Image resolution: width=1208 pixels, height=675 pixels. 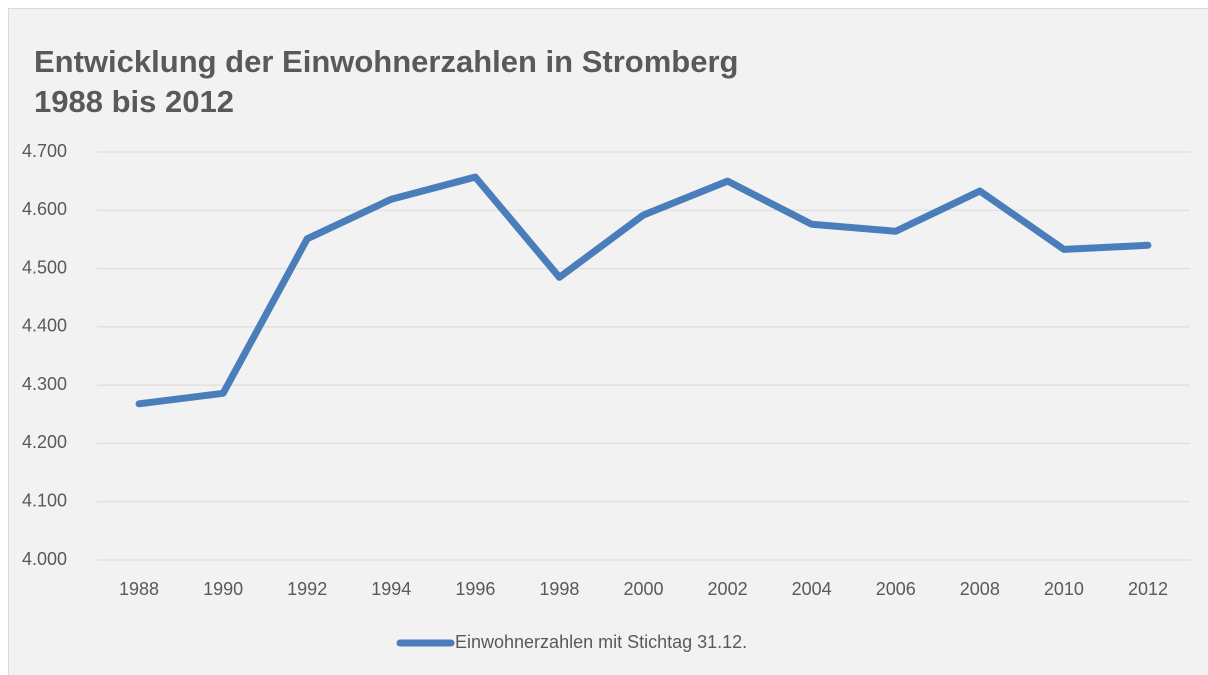 What do you see at coordinates (44, 442) in the screenshot?
I see `y-tick-label: 4.200` at bounding box center [44, 442].